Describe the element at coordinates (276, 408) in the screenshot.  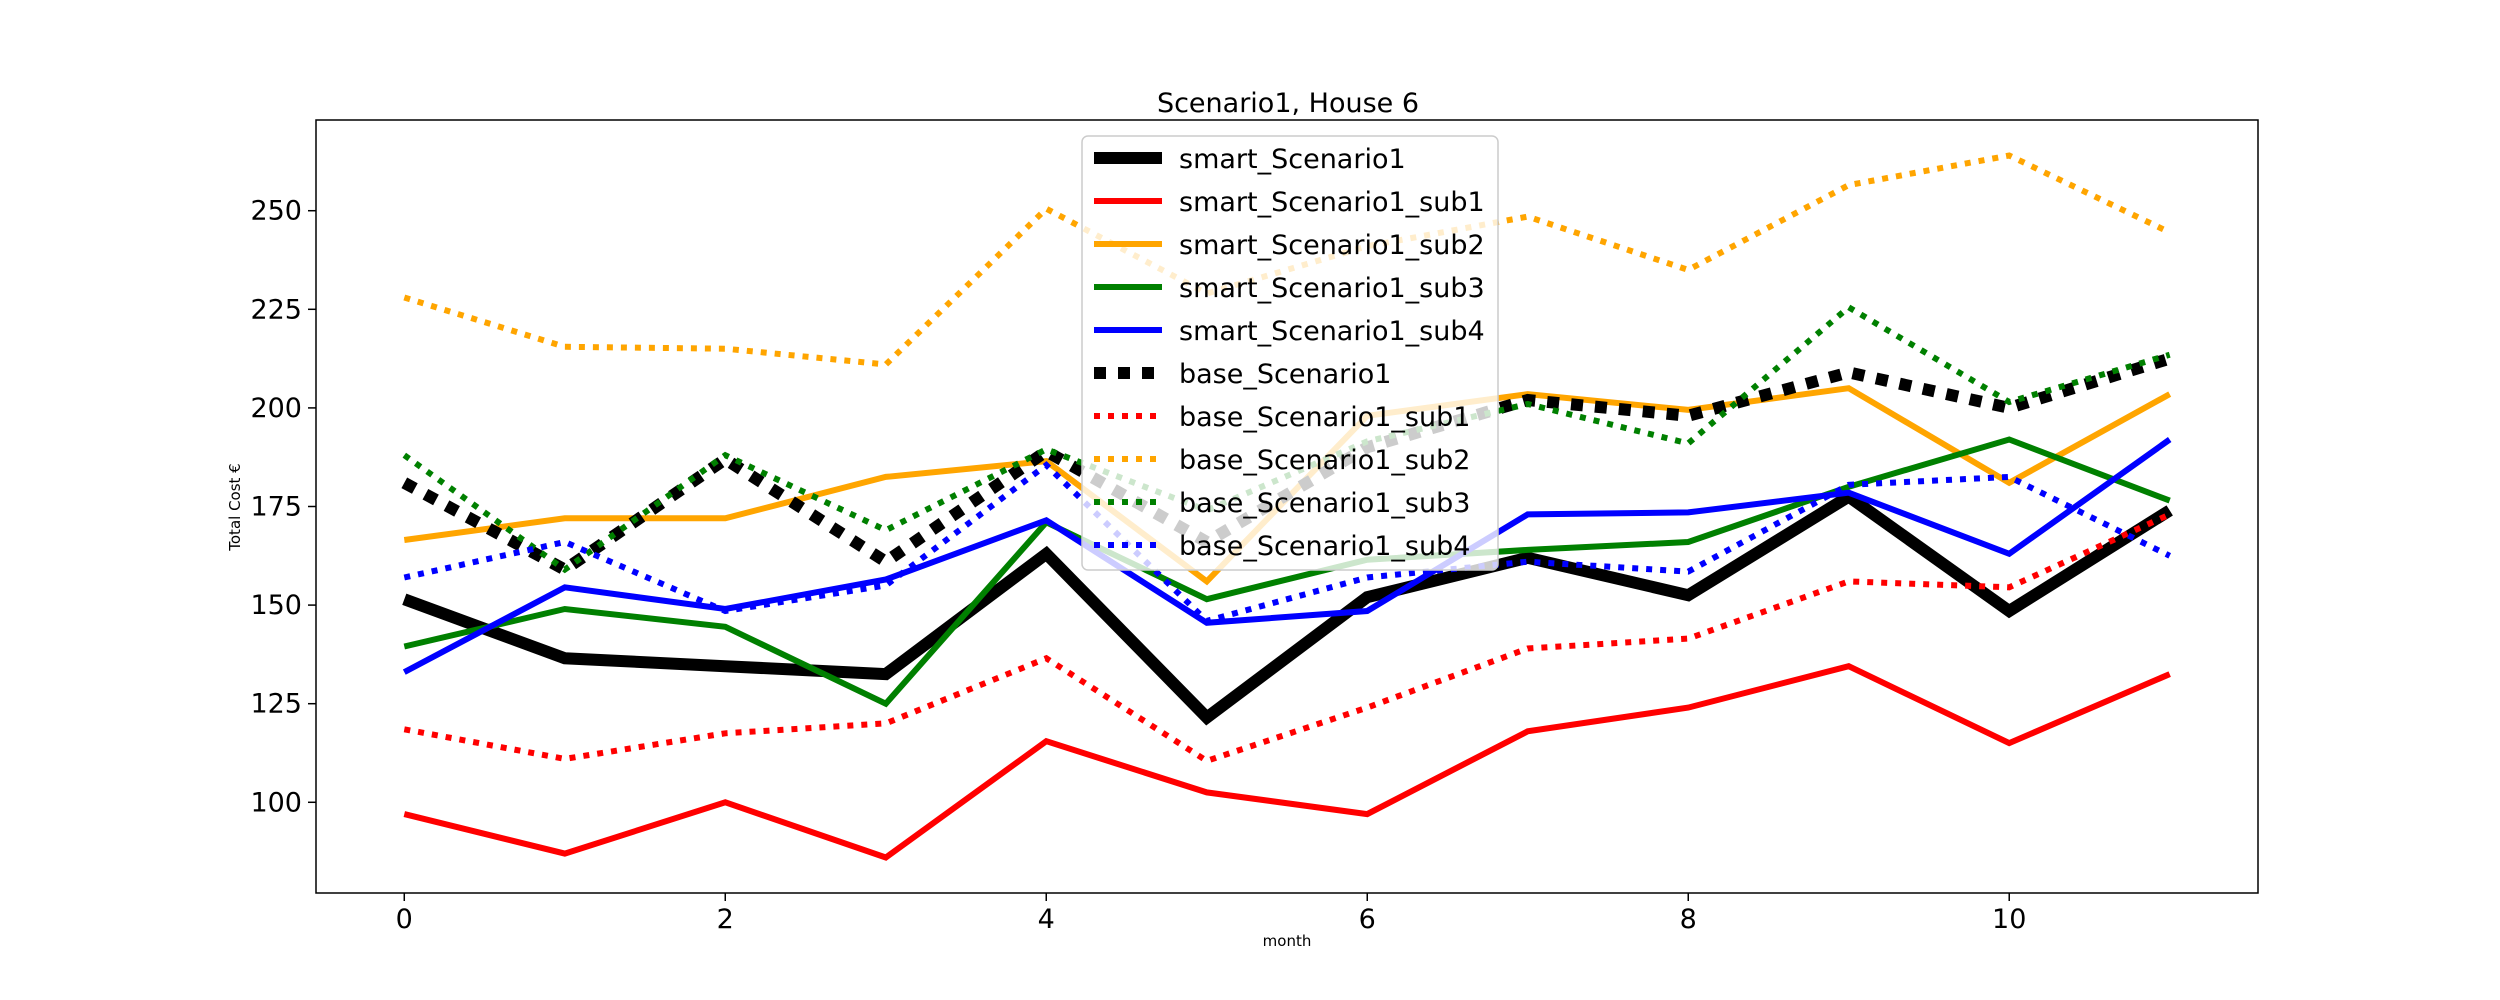
I see `y-tick-label: 200` at that location.